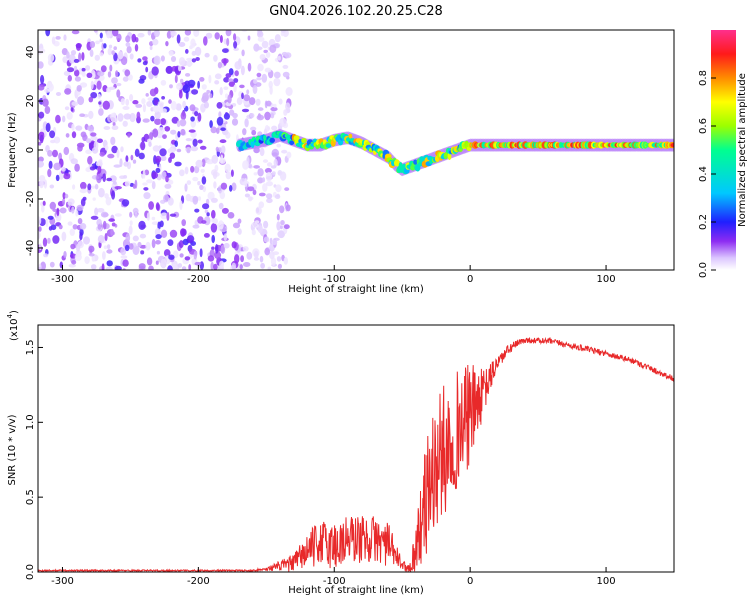 This screenshot has width=750, height=600. Describe the element at coordinates (13, 325) in the screenshot. I see `snr-multiplier: (x104)` at that location.